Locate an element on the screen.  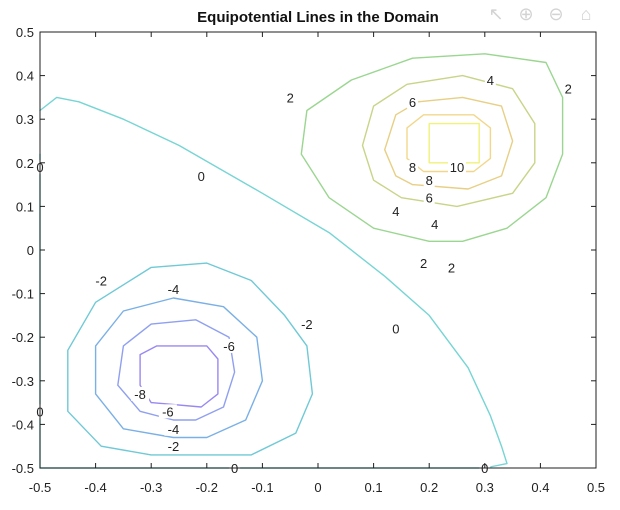
contour-label-19: -8 is located at coordinates (140, 394).